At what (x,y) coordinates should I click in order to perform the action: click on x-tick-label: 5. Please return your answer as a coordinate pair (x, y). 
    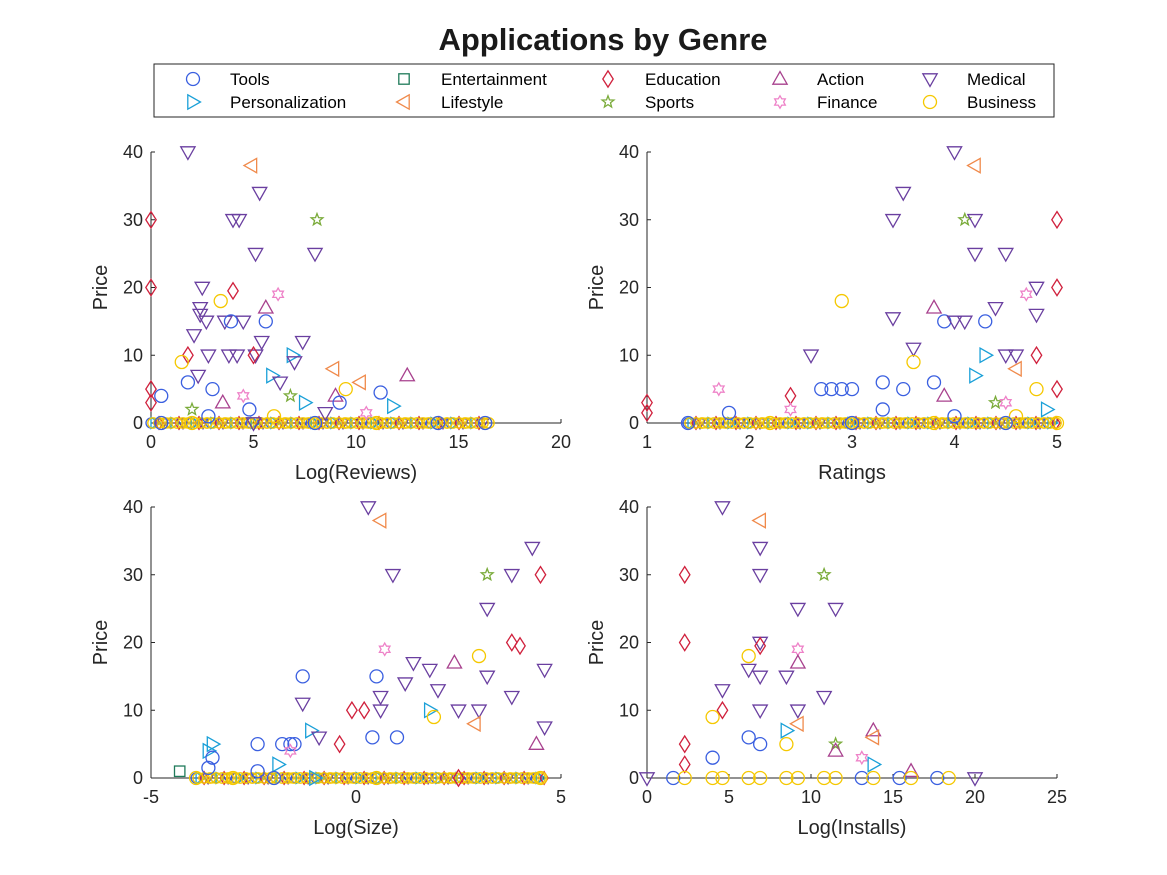
    Looking at the image, I should click on (561, 797).